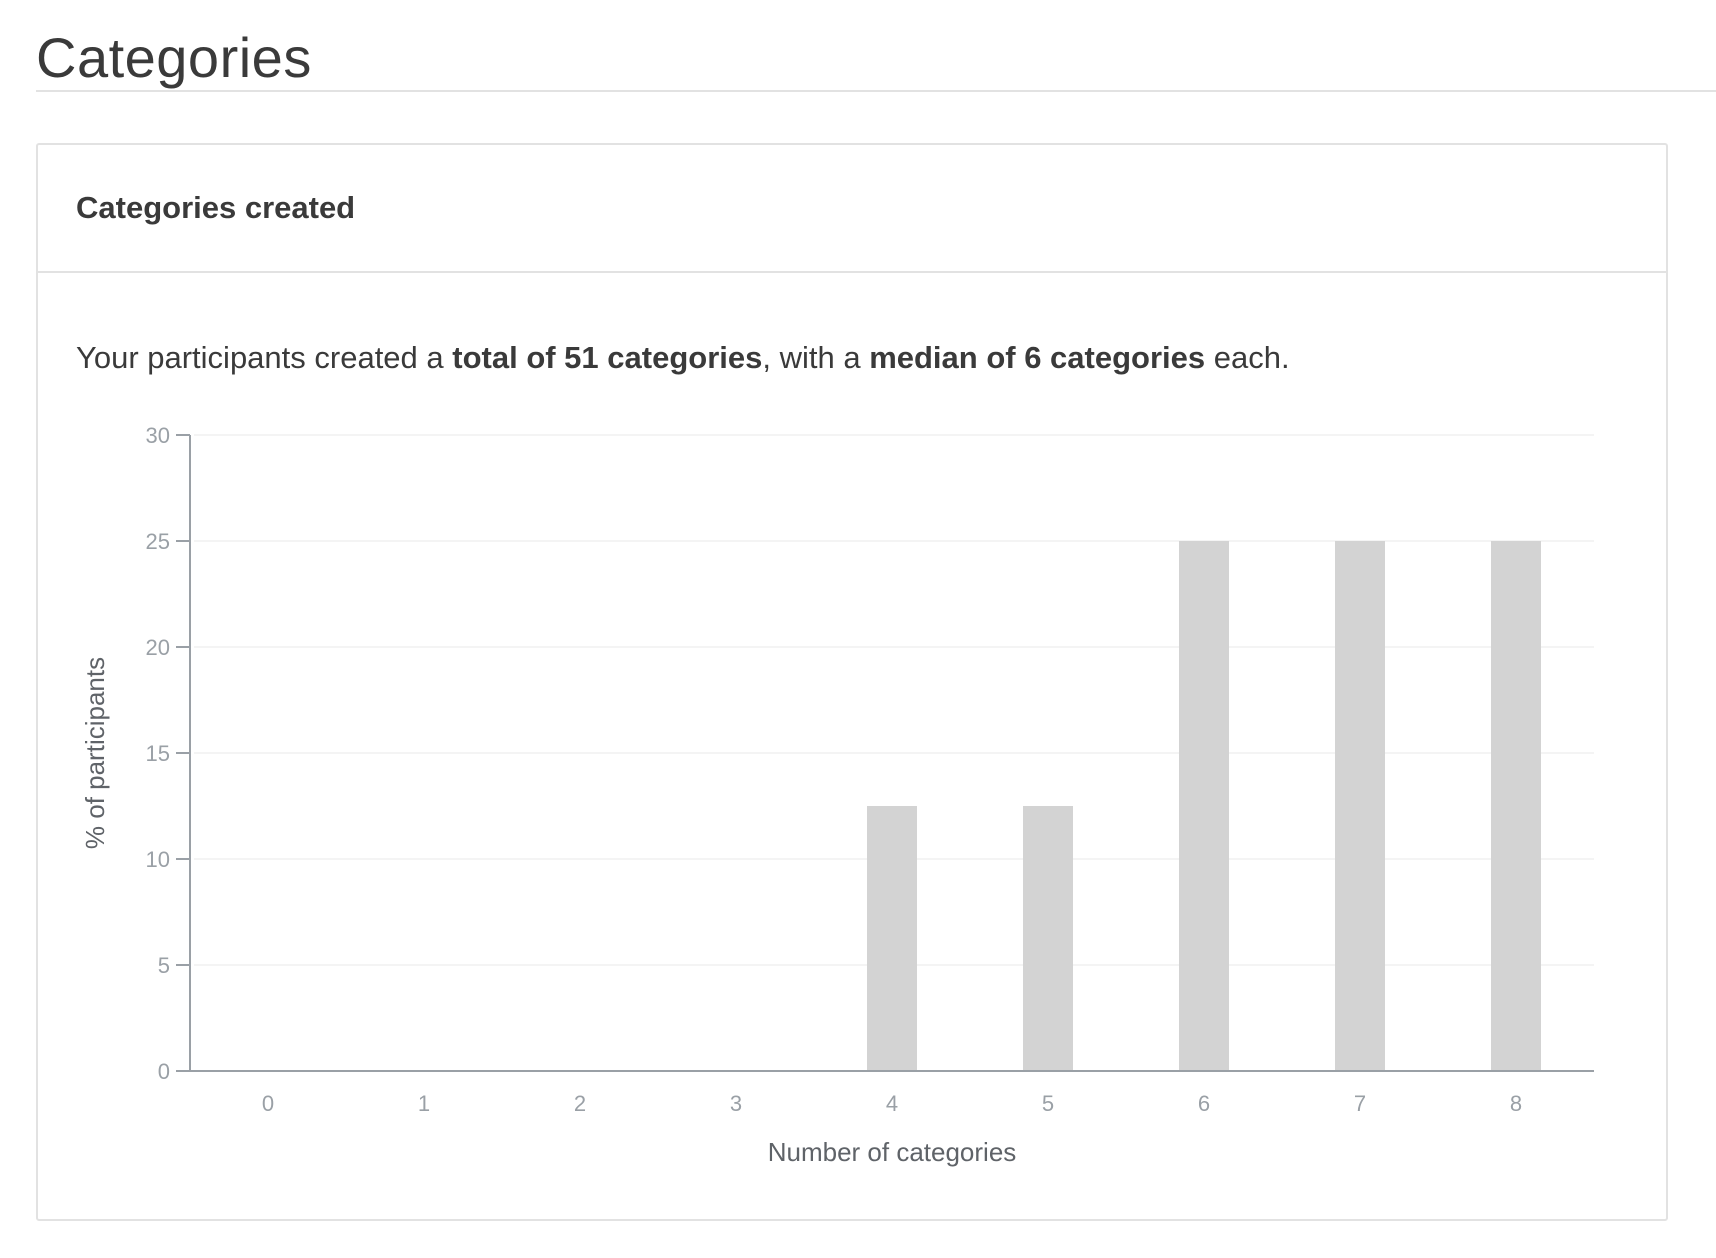 This screenshot has height=1258, width=1716. Describe the element at coordinates (852, 209) in the screenshot. I see `card-header: Categories created` at that location.